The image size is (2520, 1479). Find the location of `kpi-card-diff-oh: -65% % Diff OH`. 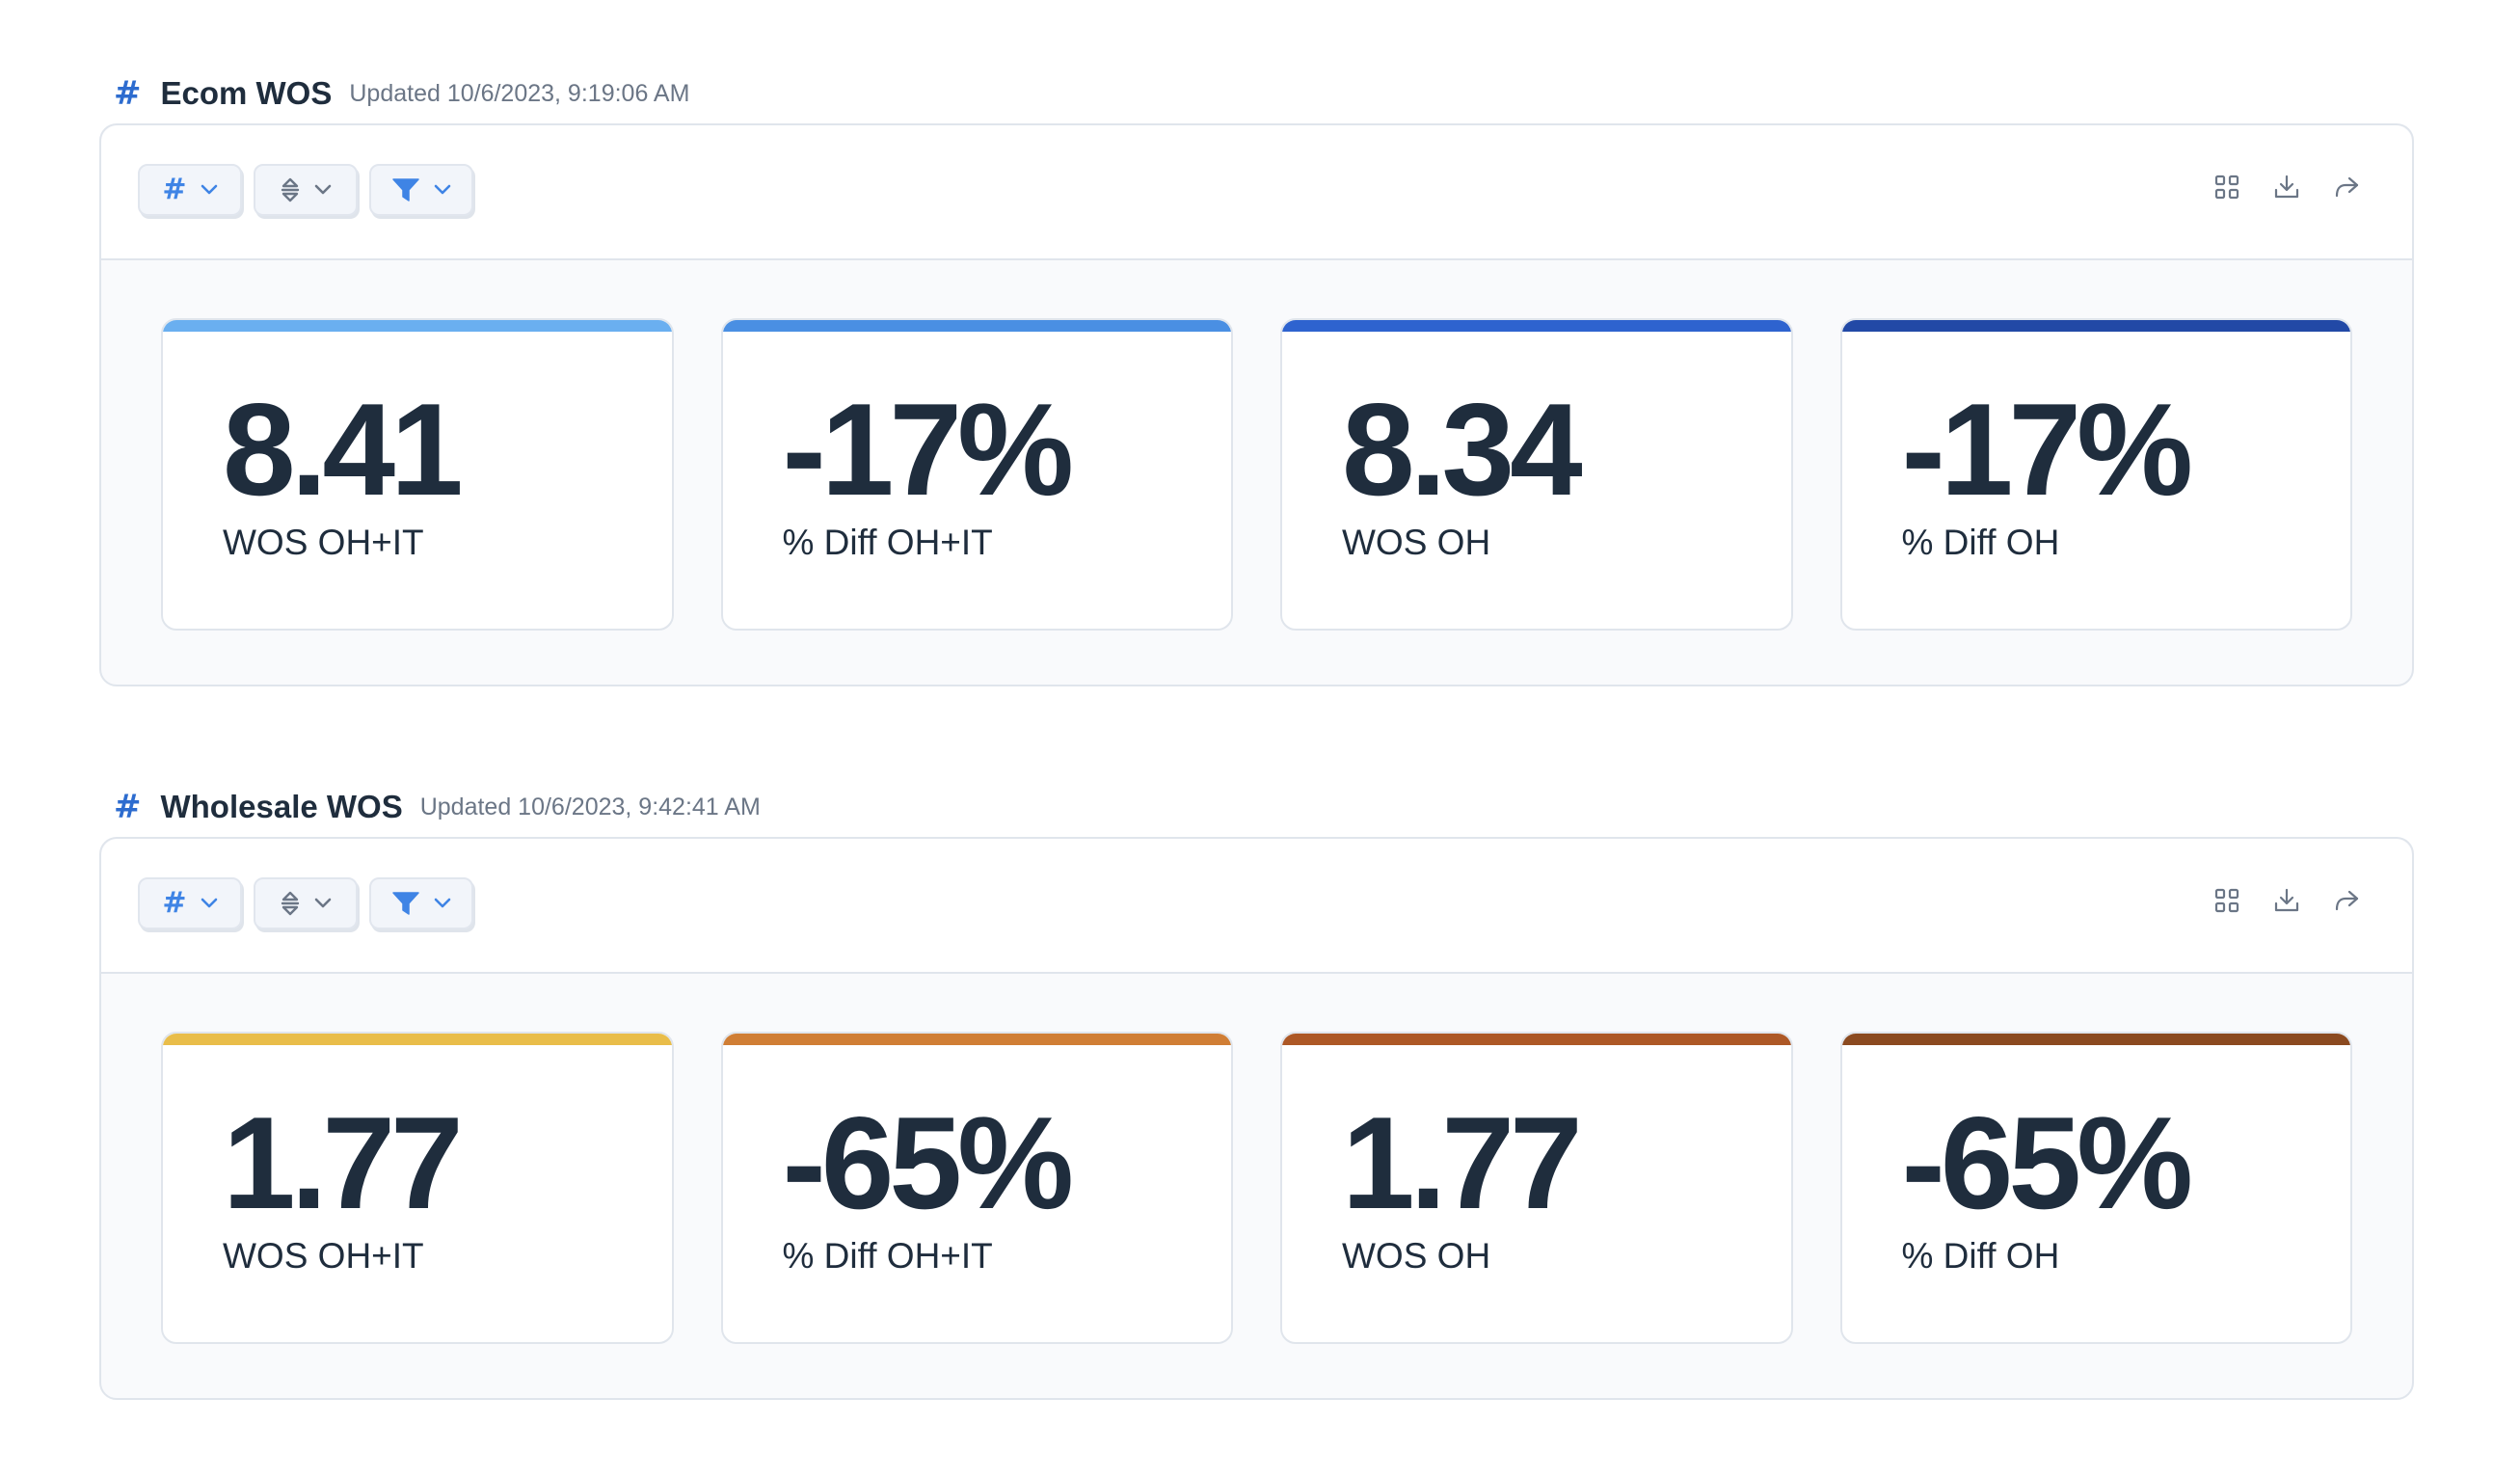

kpi-card-diff-oh: -65% % Diff OH is located at coordinates (2095, 1188).